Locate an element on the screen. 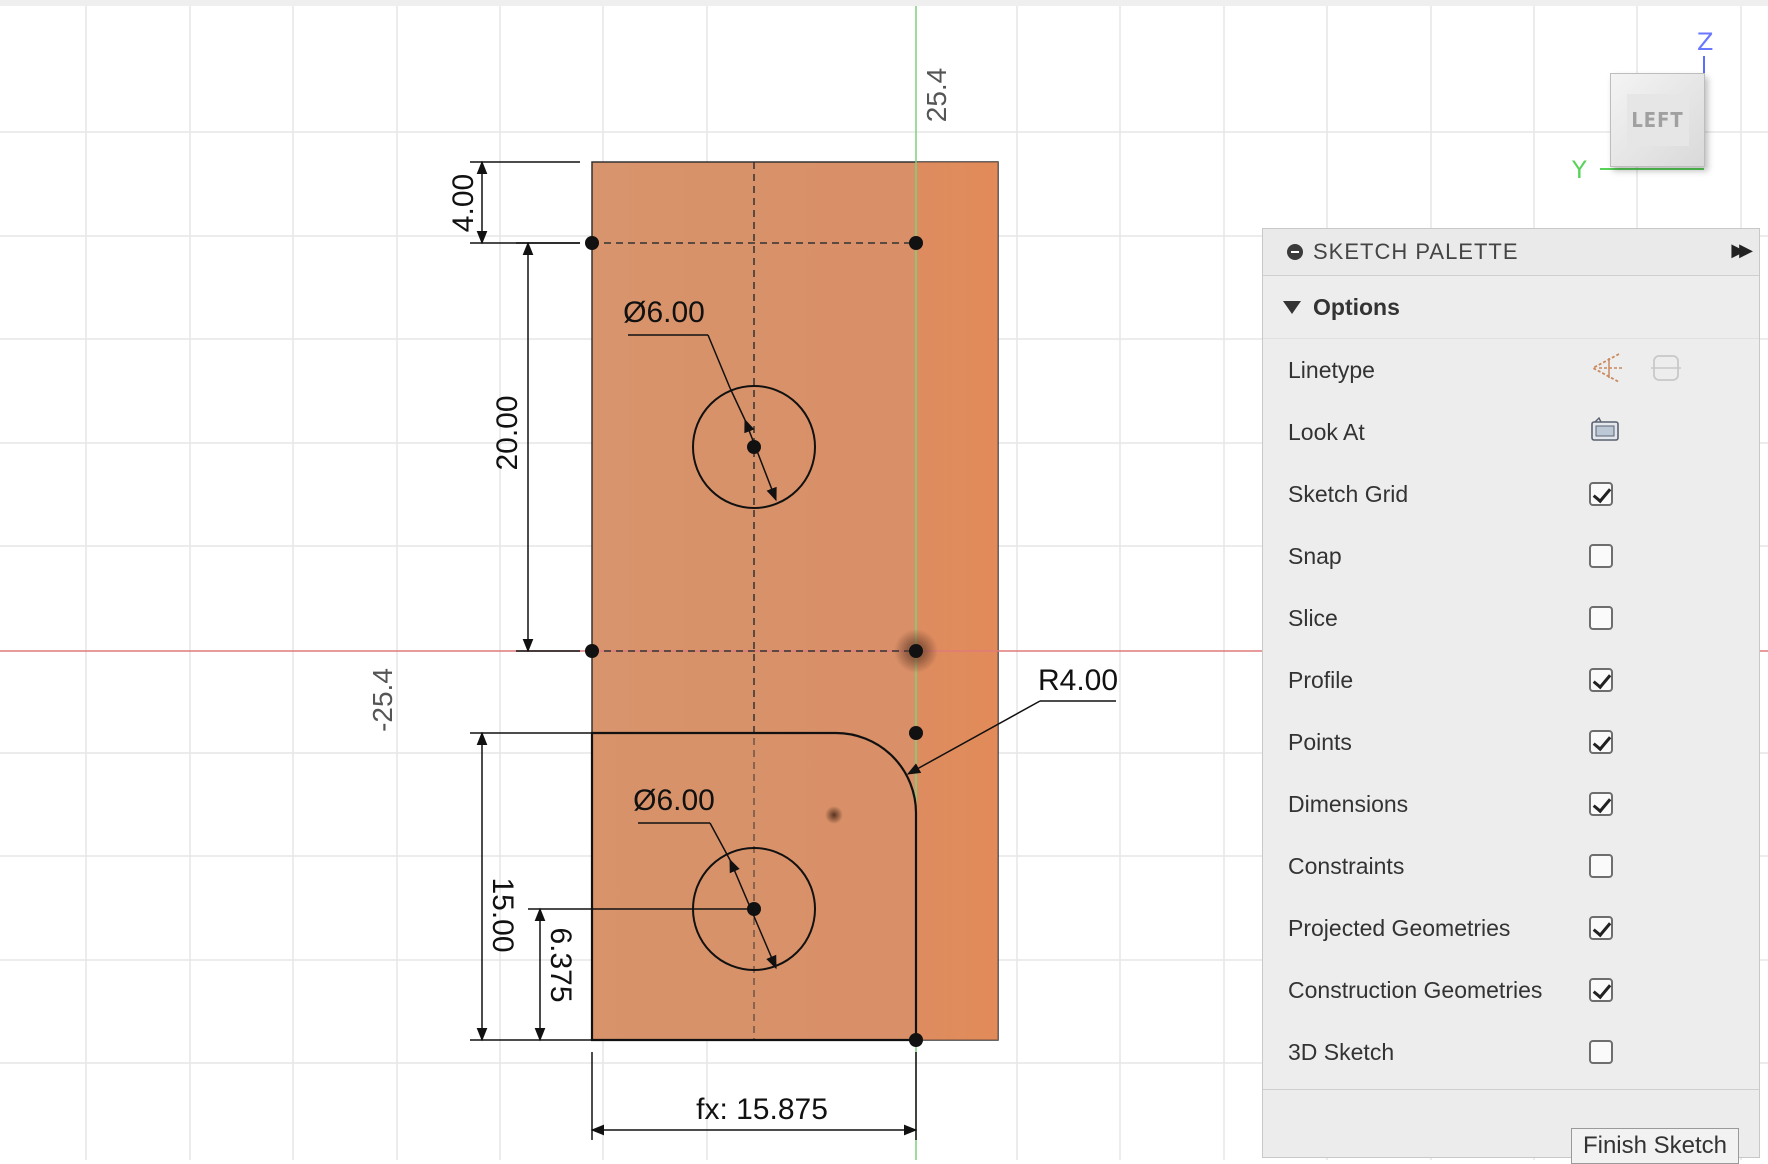 The image size is (1768, 1164). view-cube: Z Y LEFT is located at coordinates (1640, 106).